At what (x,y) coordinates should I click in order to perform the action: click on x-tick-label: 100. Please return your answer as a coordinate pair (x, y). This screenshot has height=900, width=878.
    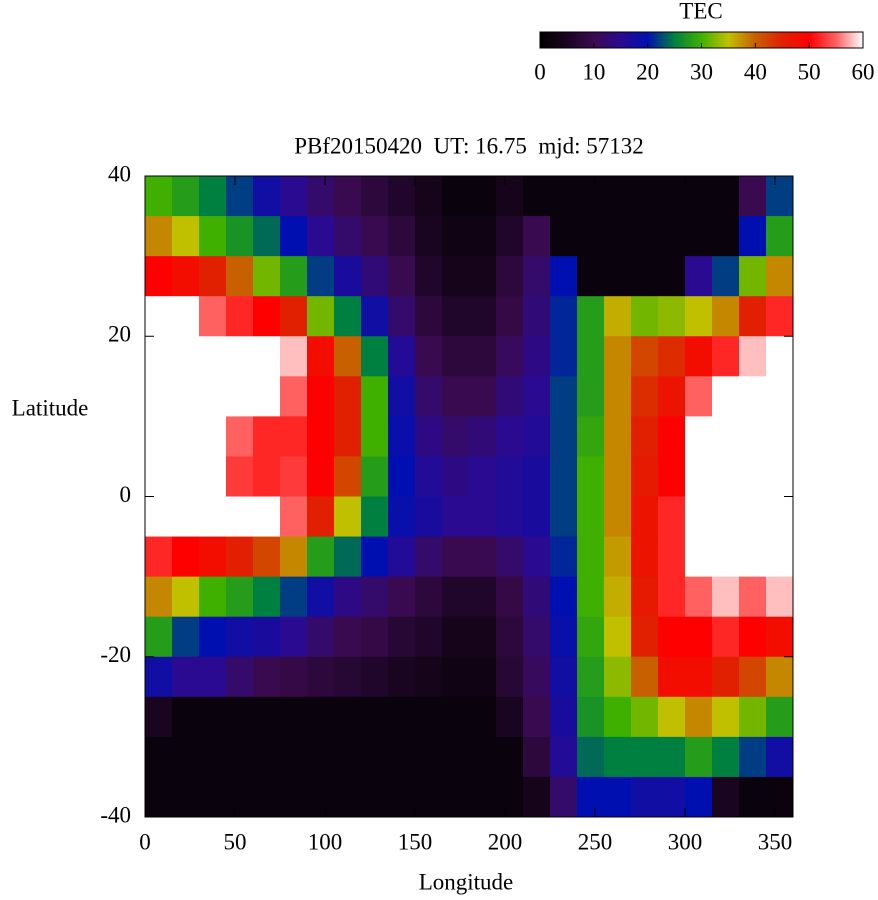
    Looking at the image, I should click on (325, 841).